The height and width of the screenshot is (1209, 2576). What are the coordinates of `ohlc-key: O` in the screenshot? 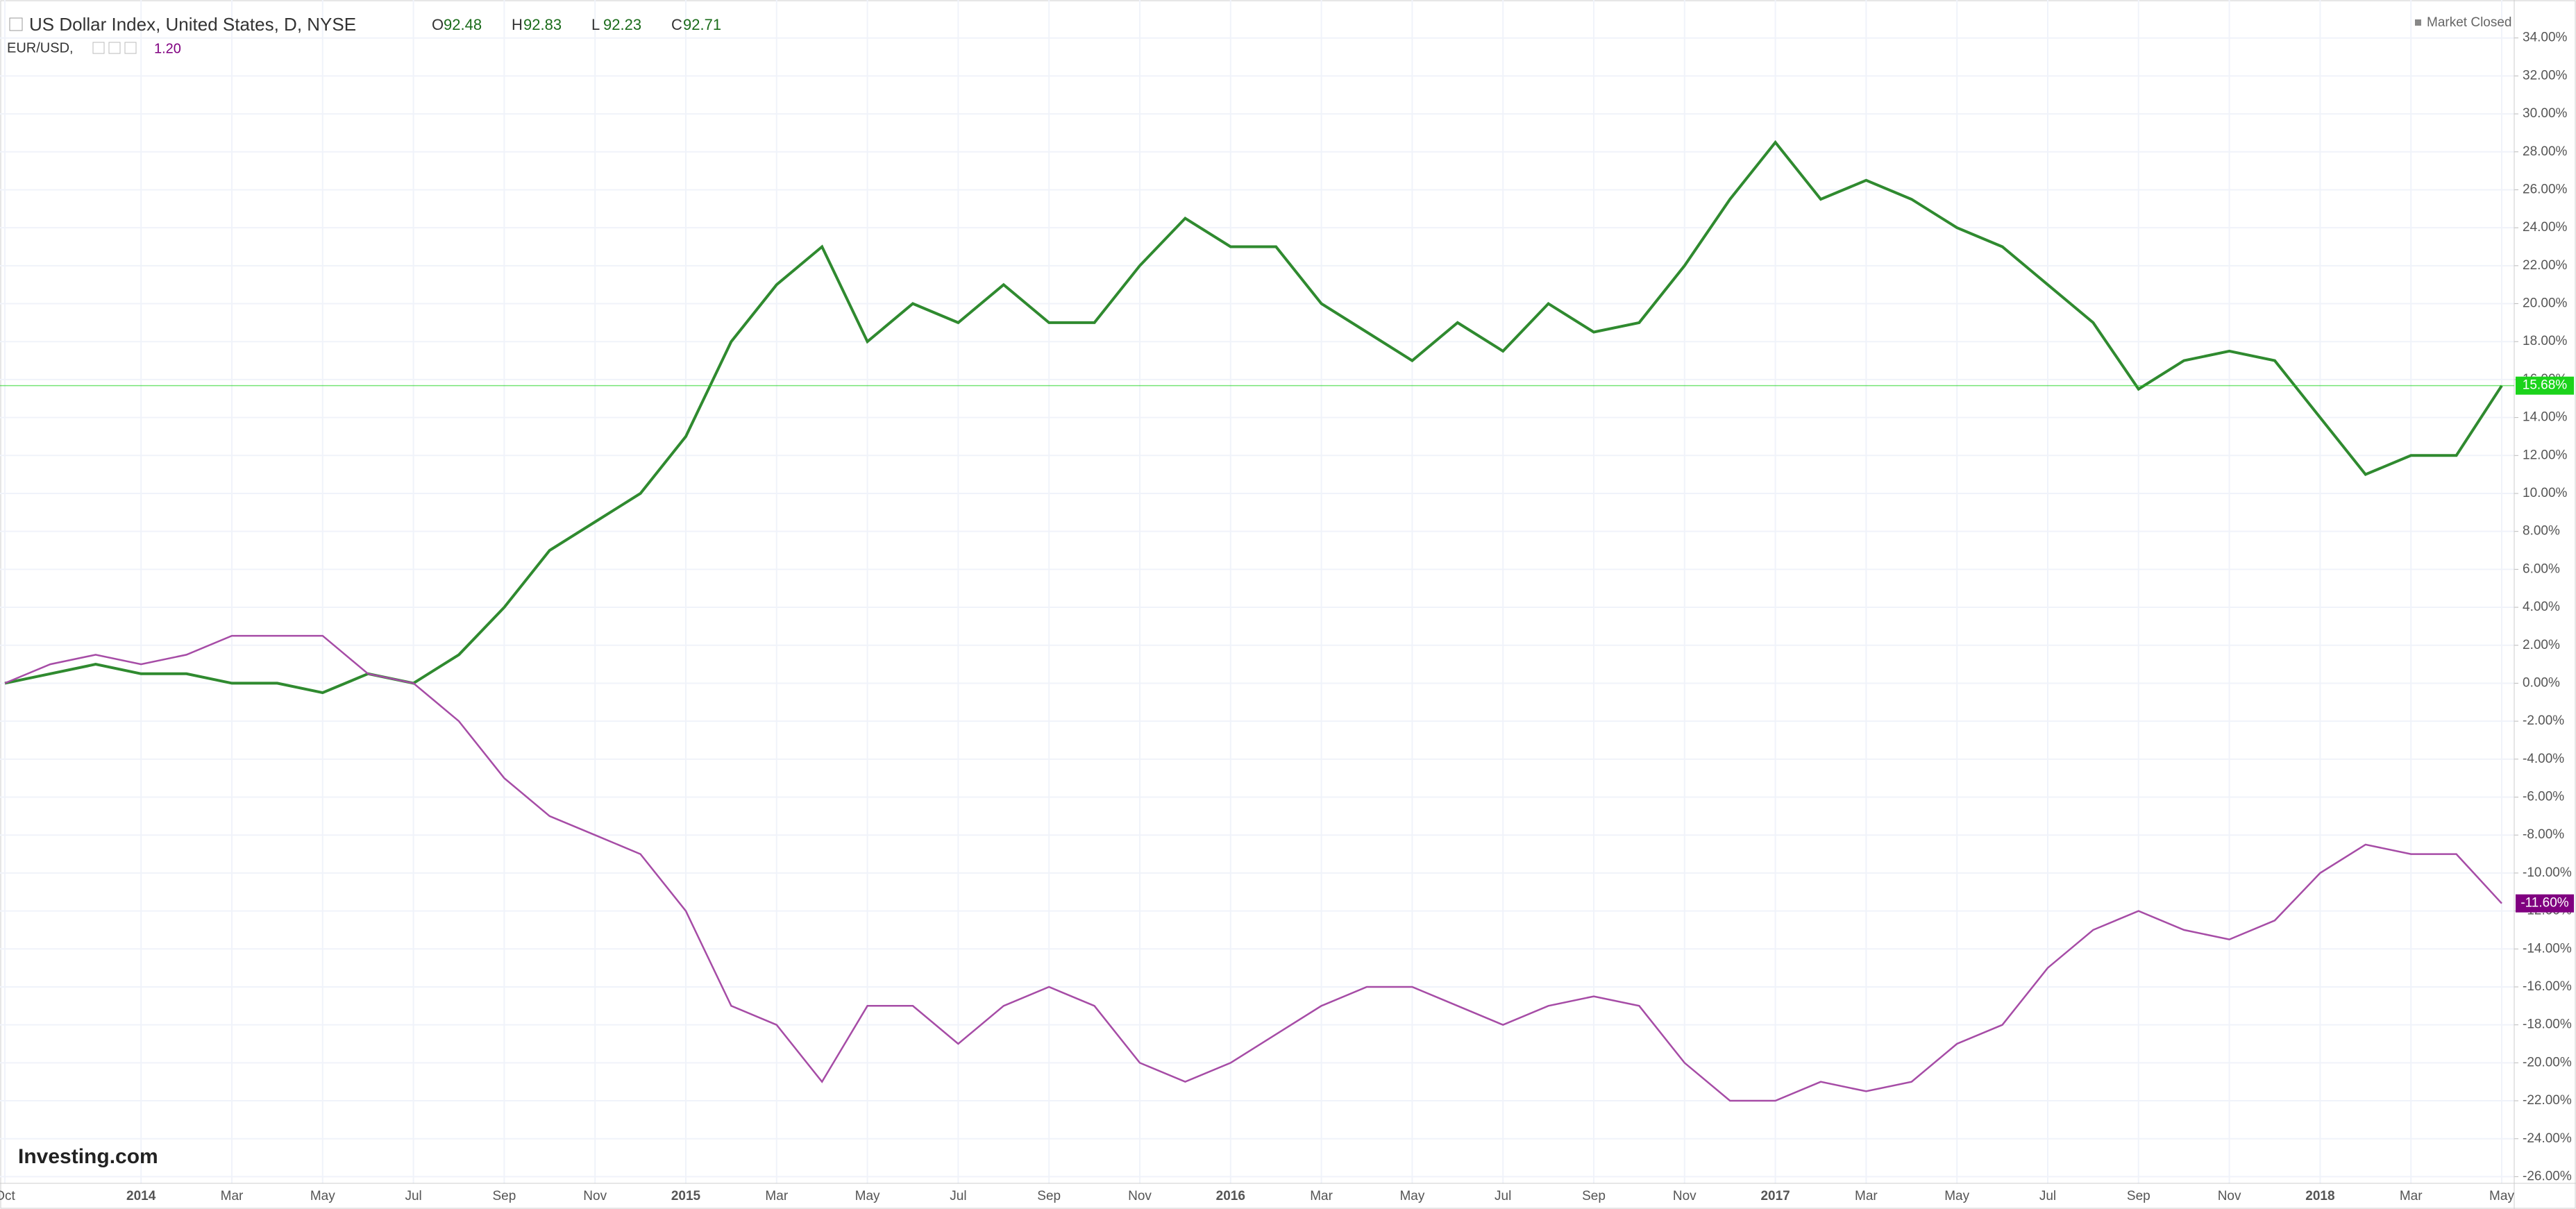 It's located at (438, 25).